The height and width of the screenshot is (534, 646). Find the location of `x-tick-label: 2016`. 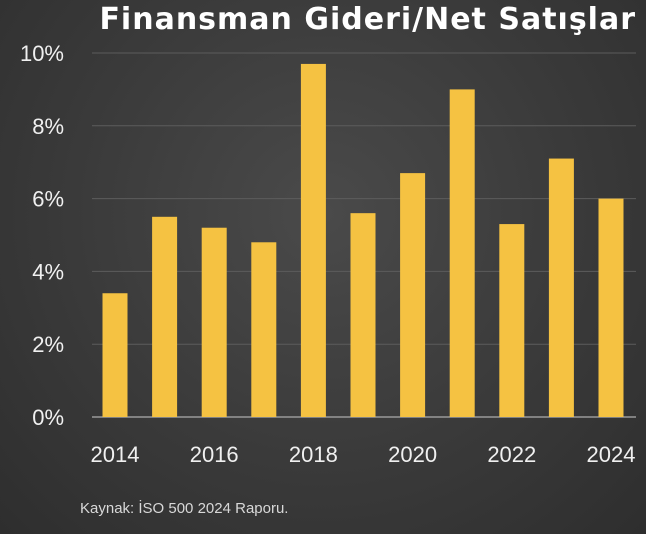

x-tick-label: 2016 is located at coordinates (214, 454).